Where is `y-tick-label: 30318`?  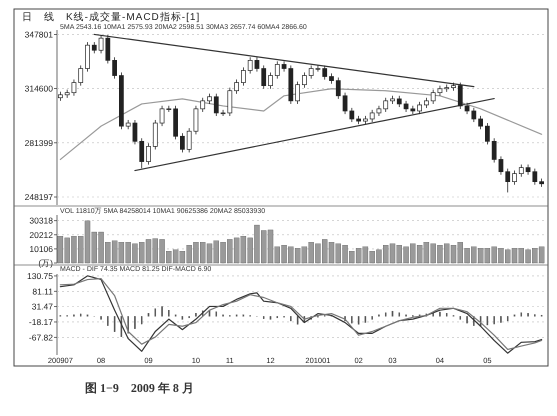
y-tick-label: 30318 is located at coordinates (41, 221).